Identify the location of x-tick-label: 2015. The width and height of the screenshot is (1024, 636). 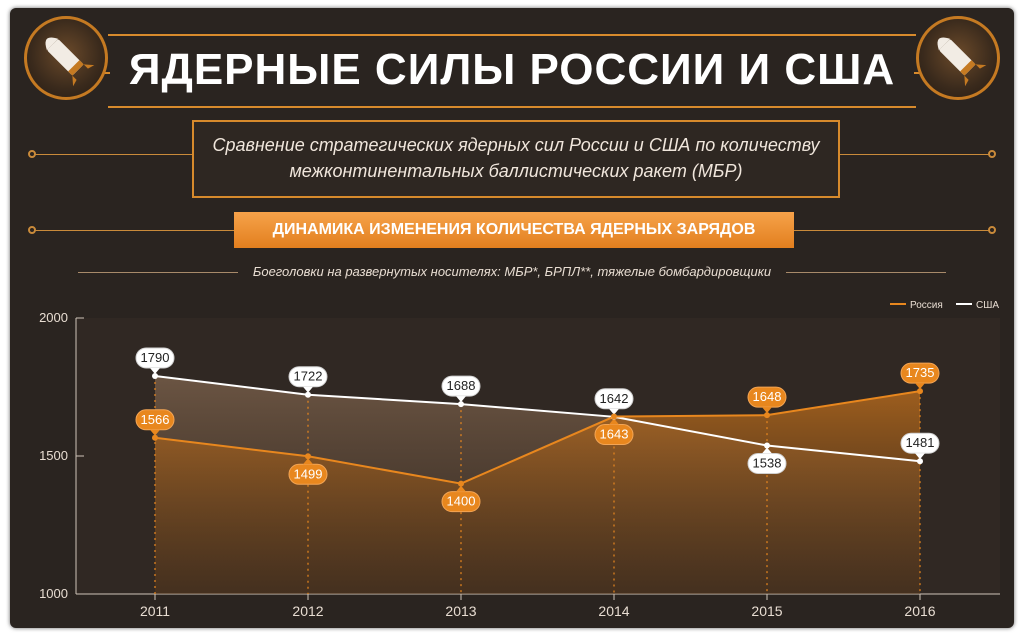
(766, 611).